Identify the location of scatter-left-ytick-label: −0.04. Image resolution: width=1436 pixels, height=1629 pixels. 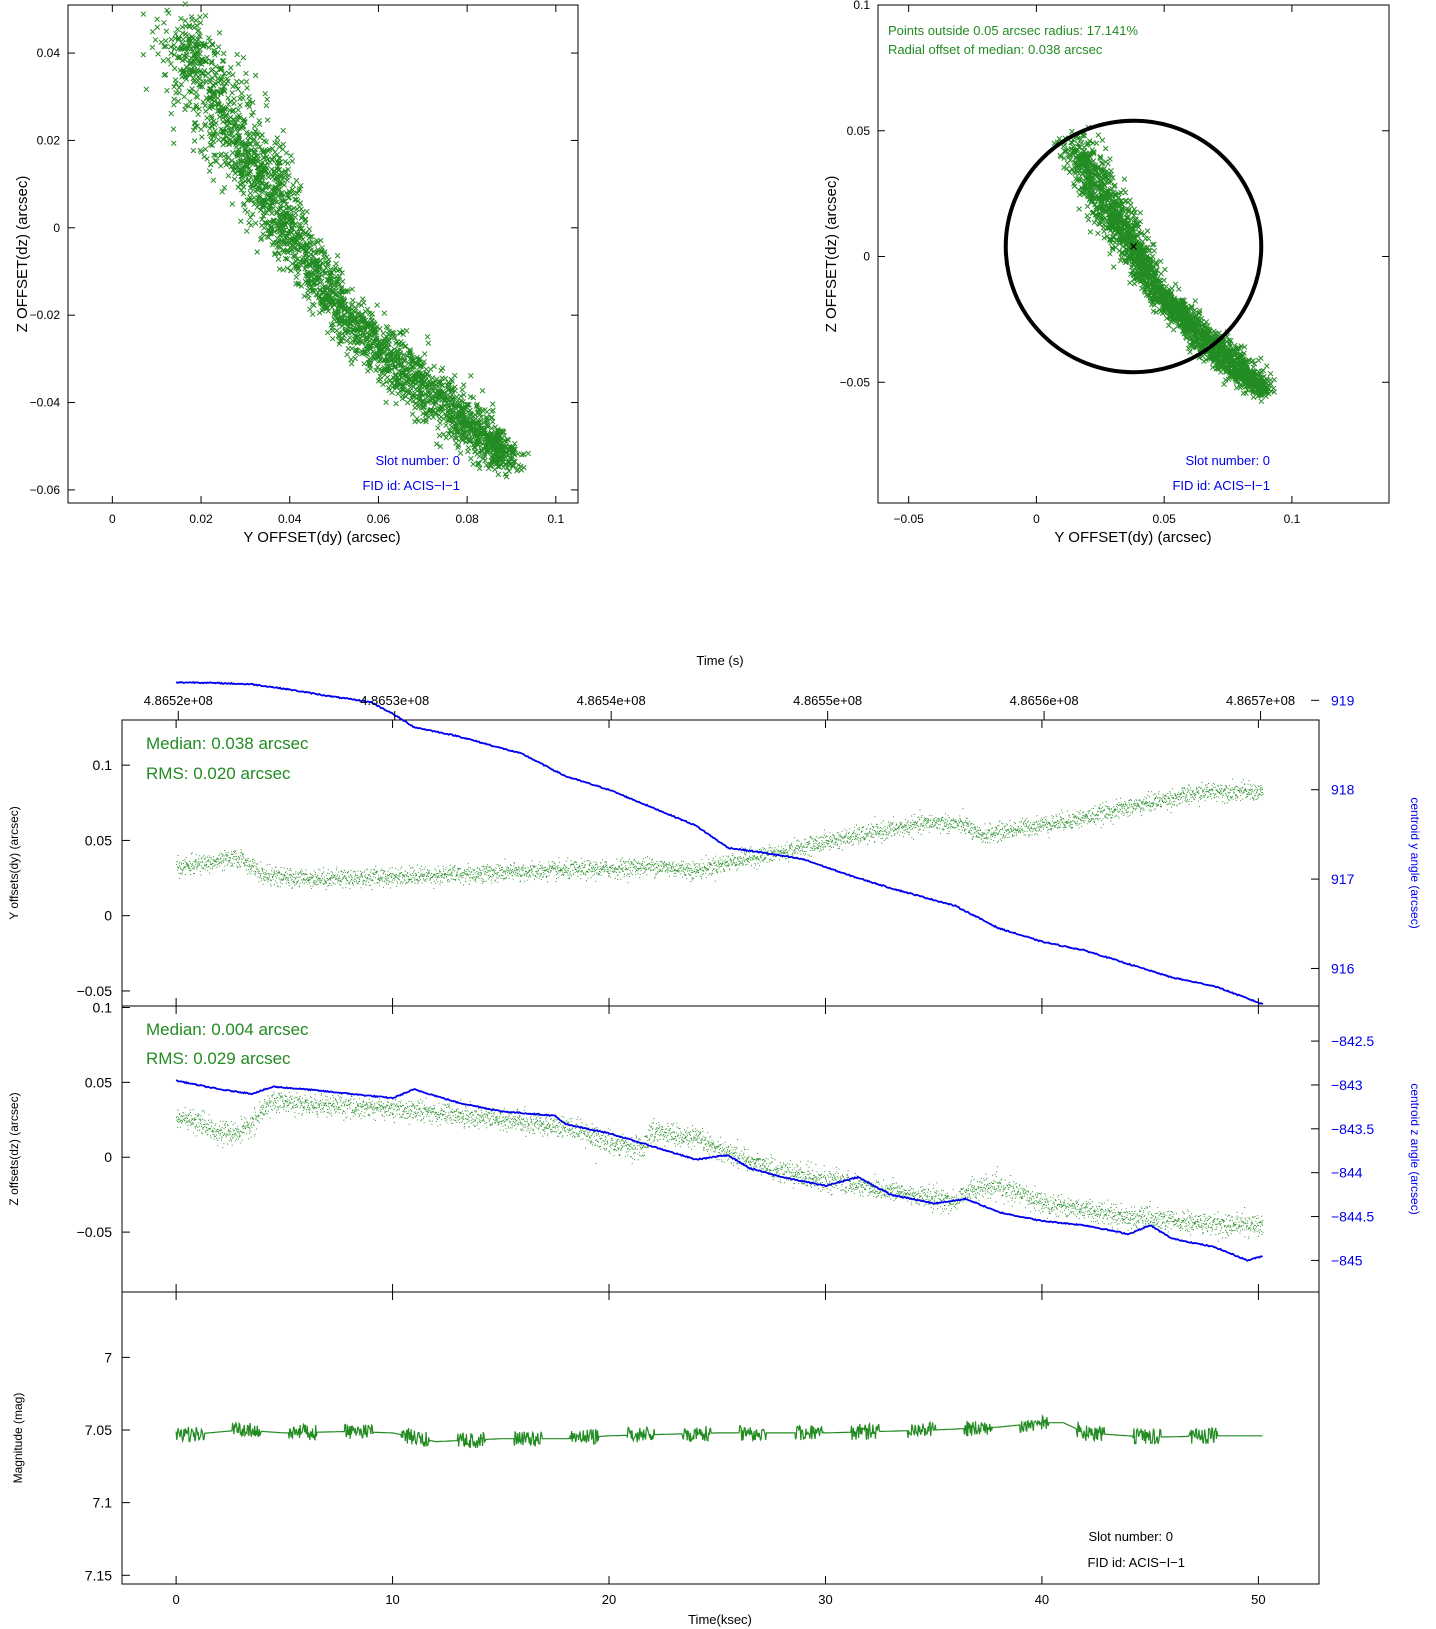
(45, 403).